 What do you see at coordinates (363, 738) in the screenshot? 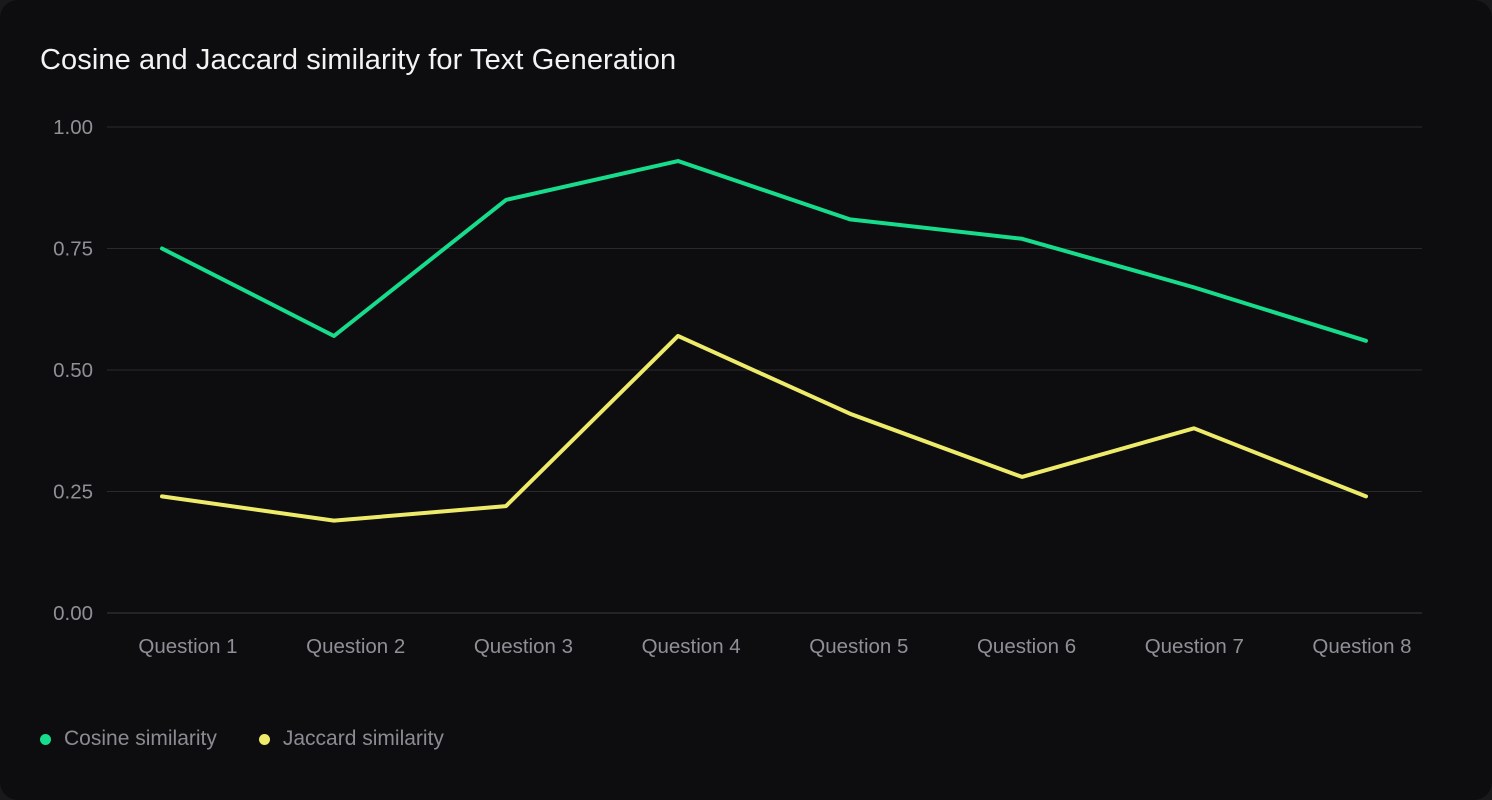
I see `legend-label-jaccard: Jaccard similarity` at bounding box center [363, 738].